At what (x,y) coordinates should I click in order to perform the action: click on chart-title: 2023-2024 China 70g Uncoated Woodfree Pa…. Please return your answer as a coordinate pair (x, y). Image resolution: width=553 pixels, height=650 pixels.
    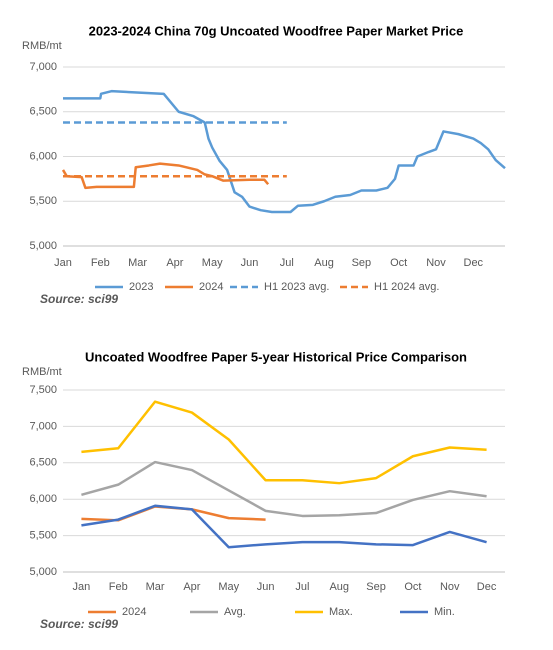
    Looking at the image, I should click on (276, 30).